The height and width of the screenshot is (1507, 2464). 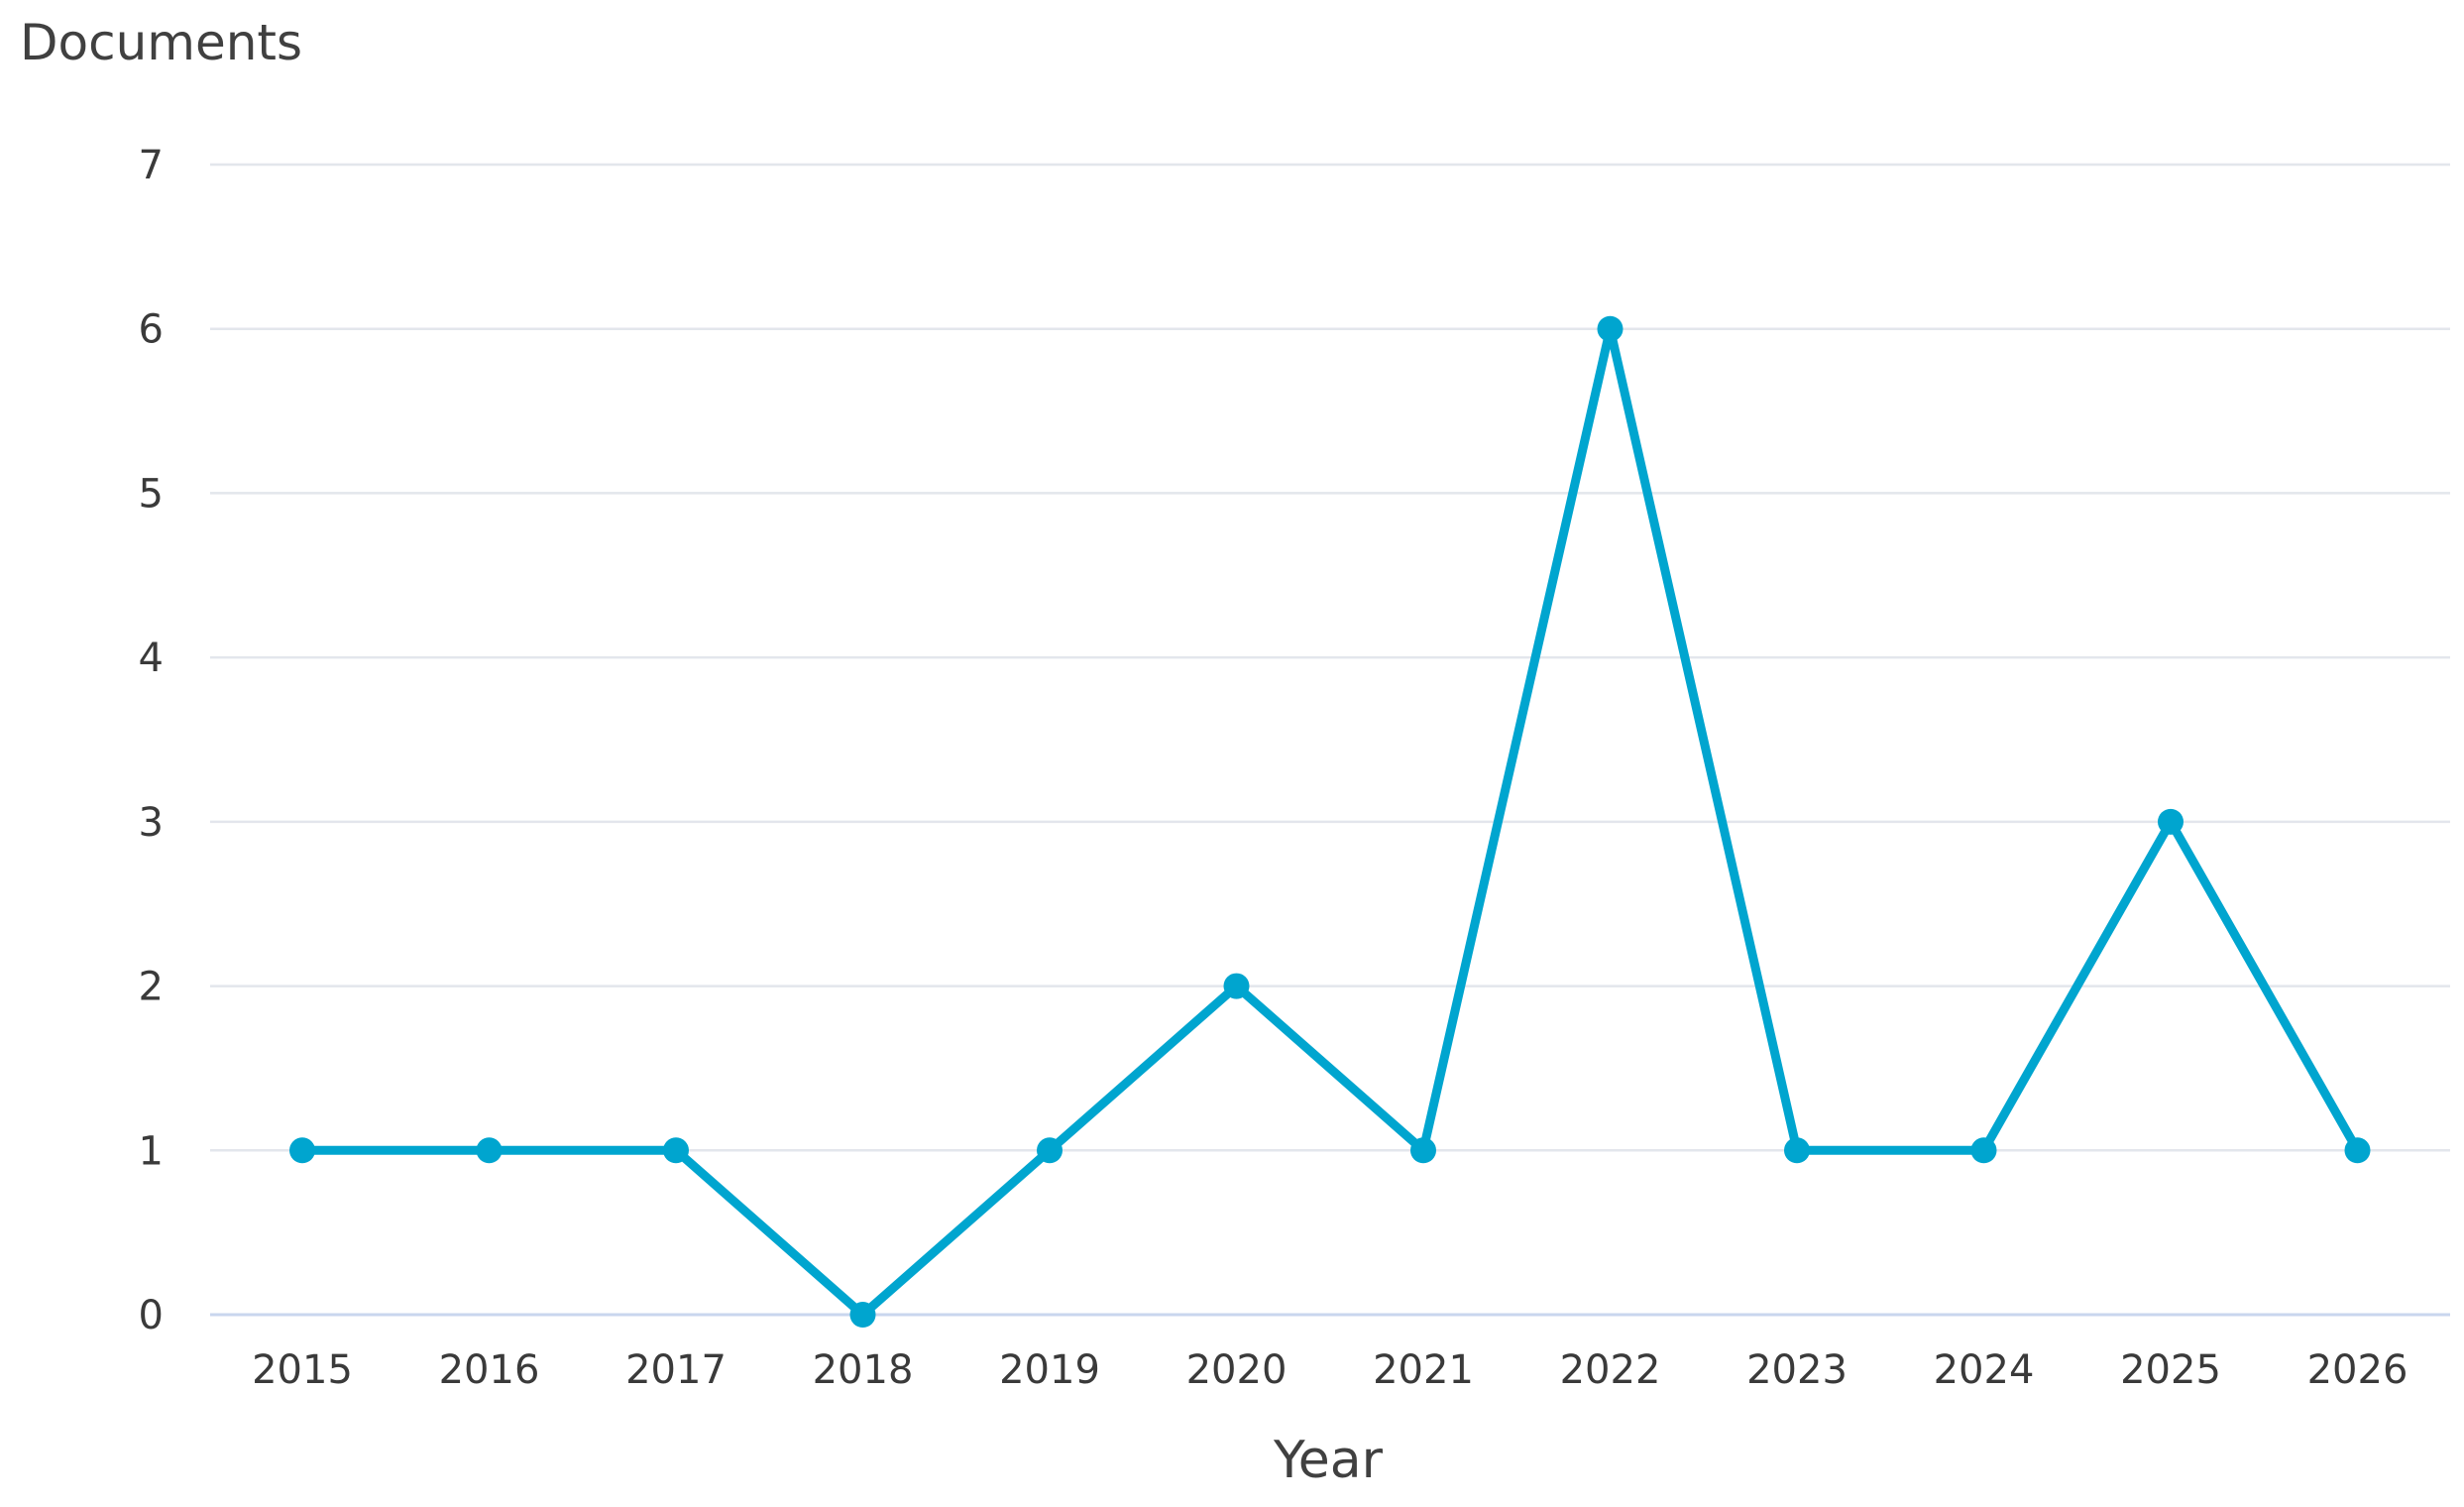 I want to click on x-tick-label: 2024, so click(x=1984, y=1370).